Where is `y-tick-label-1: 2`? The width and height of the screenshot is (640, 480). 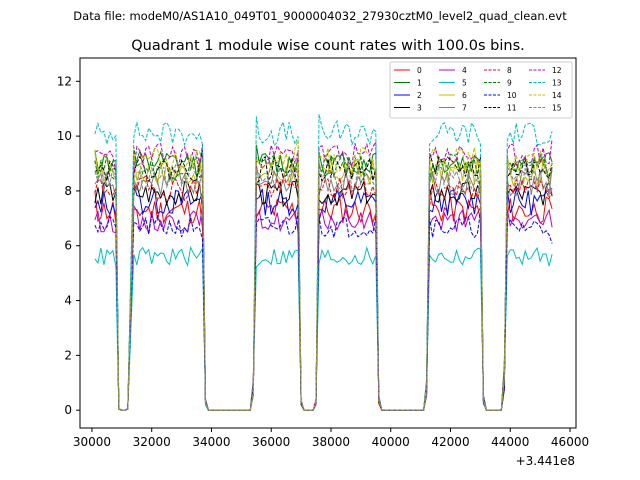
y-tick-label-1: 2 is located at coordinates (68, 355).